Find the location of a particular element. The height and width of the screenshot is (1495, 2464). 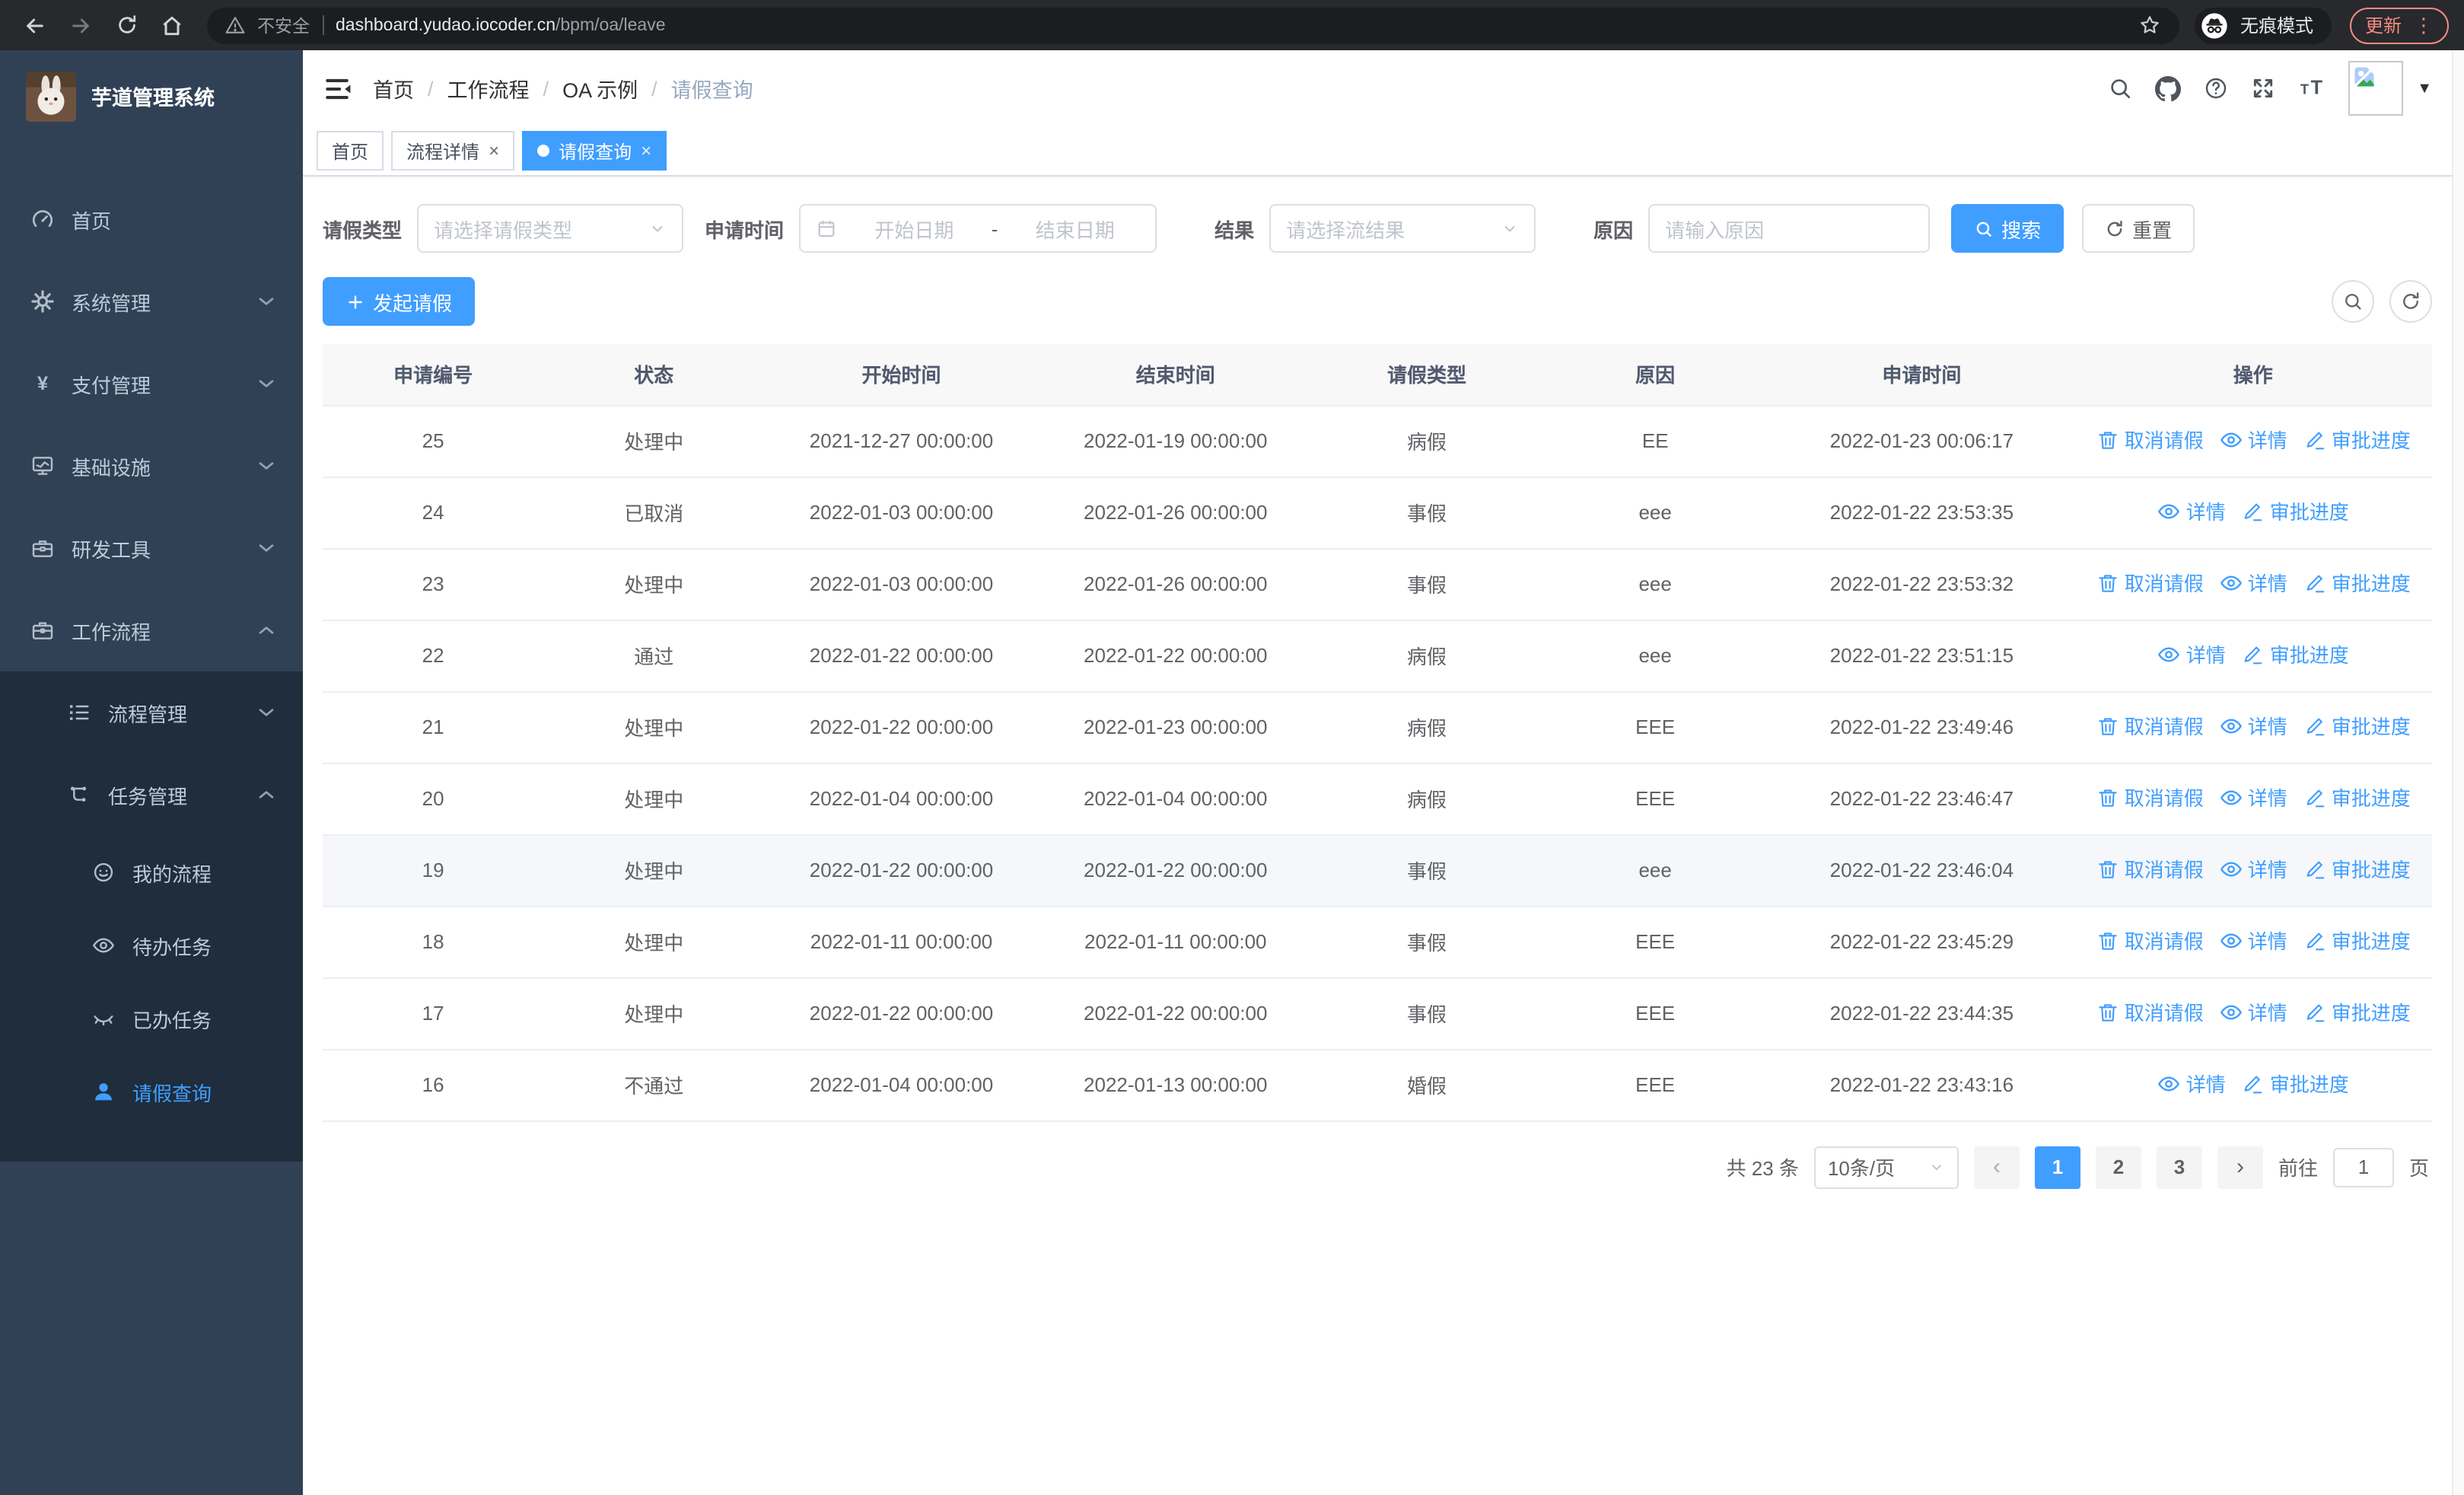

sidebar-item: 待办任务 is located at coordinates (151, 945).